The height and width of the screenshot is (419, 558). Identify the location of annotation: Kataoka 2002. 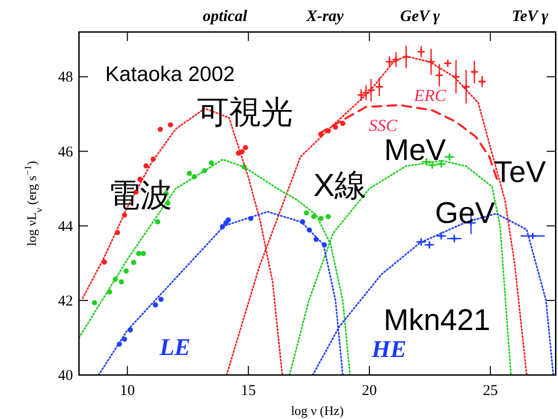
(170, 74).